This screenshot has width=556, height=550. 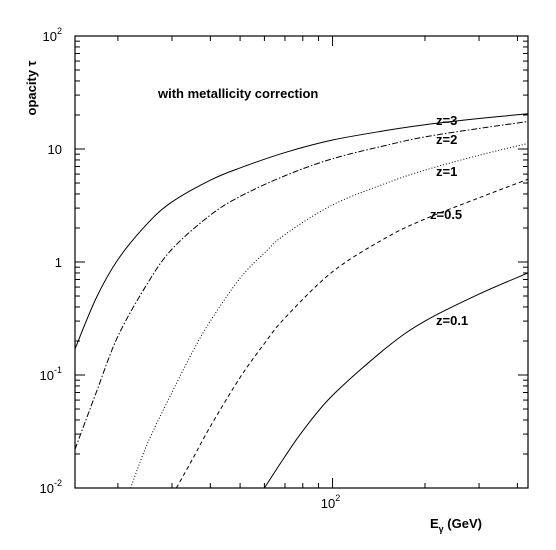 What do you see at coordinates (52, 35) in the screenshot?
I see `y-tick-label: 10²` at bounding box center [52, 35].